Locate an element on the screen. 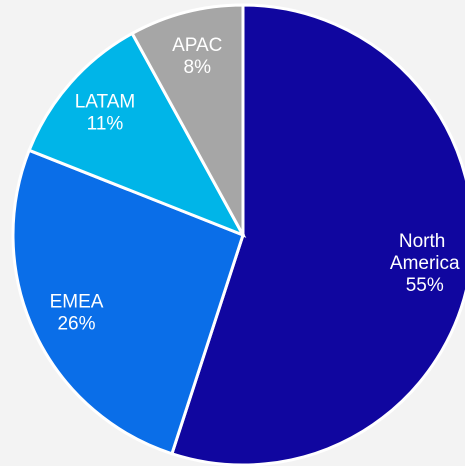  slice-value-label: 11% is located at coordinates (105, 123).